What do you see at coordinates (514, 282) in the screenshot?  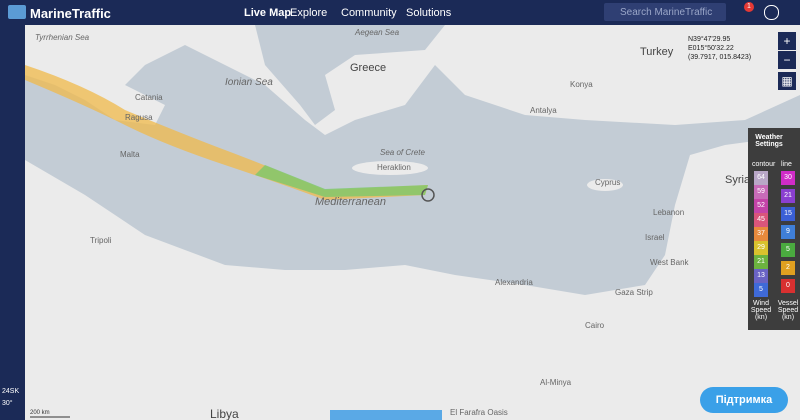 I see `map-label: Alexandria` at bounding box center [514, 282].